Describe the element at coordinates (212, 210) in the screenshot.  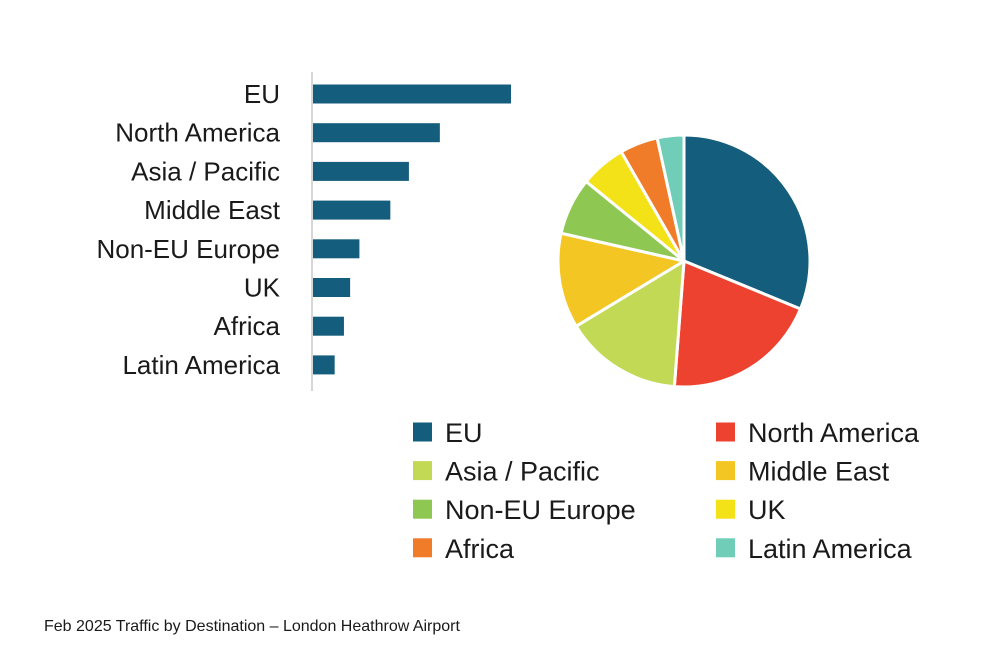
I see `bar-label-middle-east: Middle East` at that location.